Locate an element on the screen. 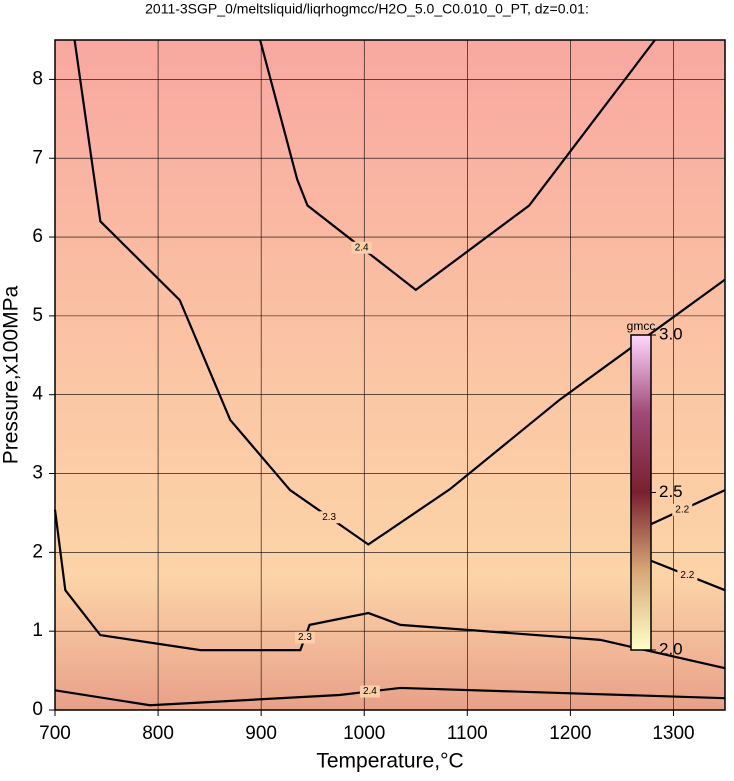  x-axis-label: Temperature,°C is located at coordinates (389, 761).